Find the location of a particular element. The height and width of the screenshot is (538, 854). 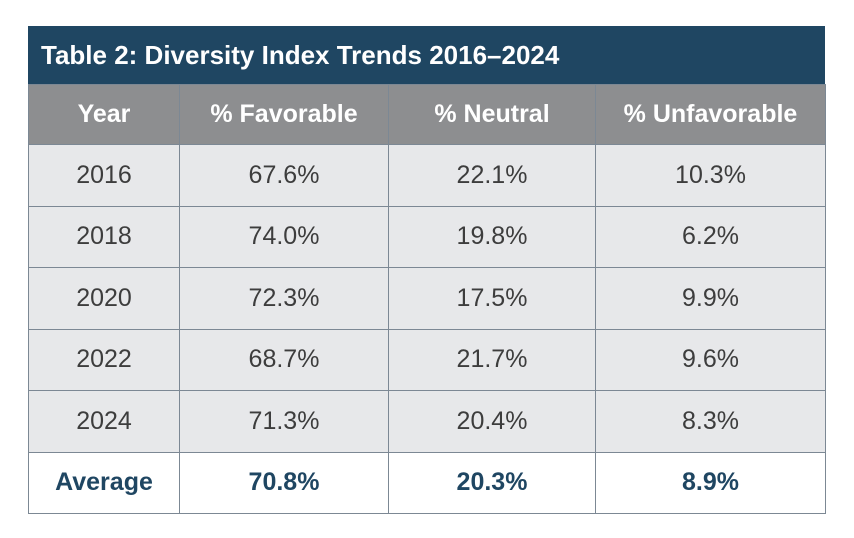

column-header-favorable: % Favorable is located at coordinates (284, 114).